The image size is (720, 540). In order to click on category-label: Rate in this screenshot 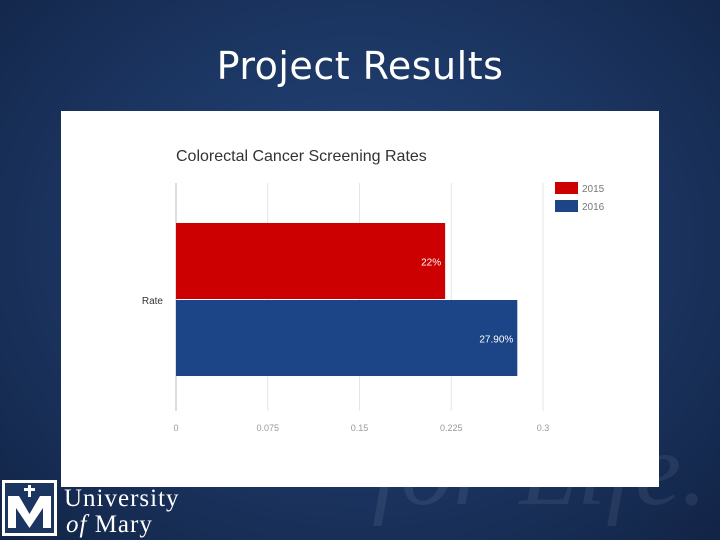, I will do `click(153, 301)`.